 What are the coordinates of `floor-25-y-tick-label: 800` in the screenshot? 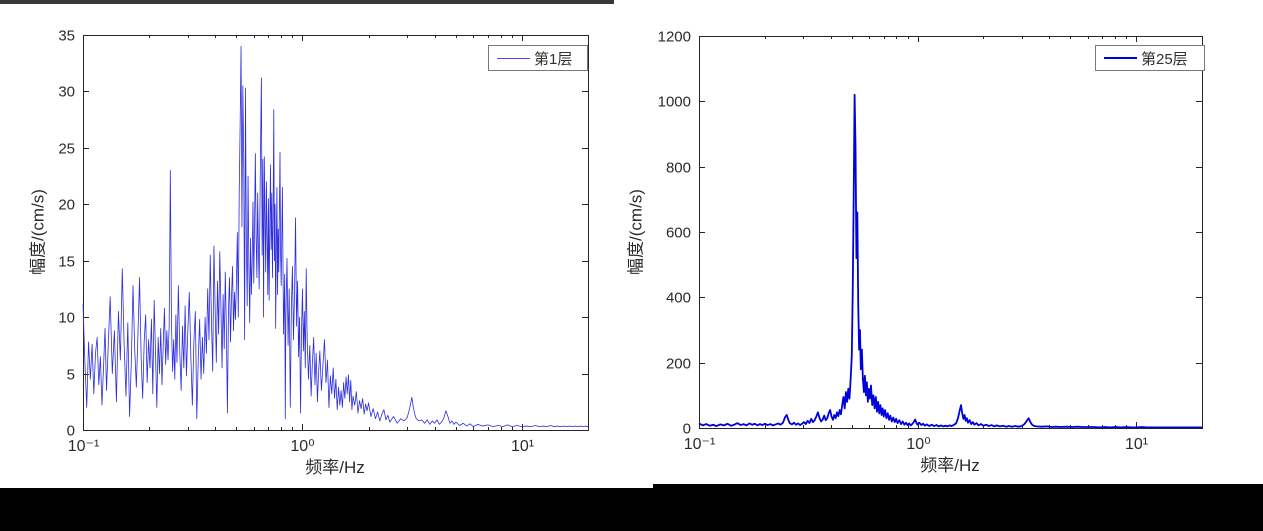 It's located at (678, 168).